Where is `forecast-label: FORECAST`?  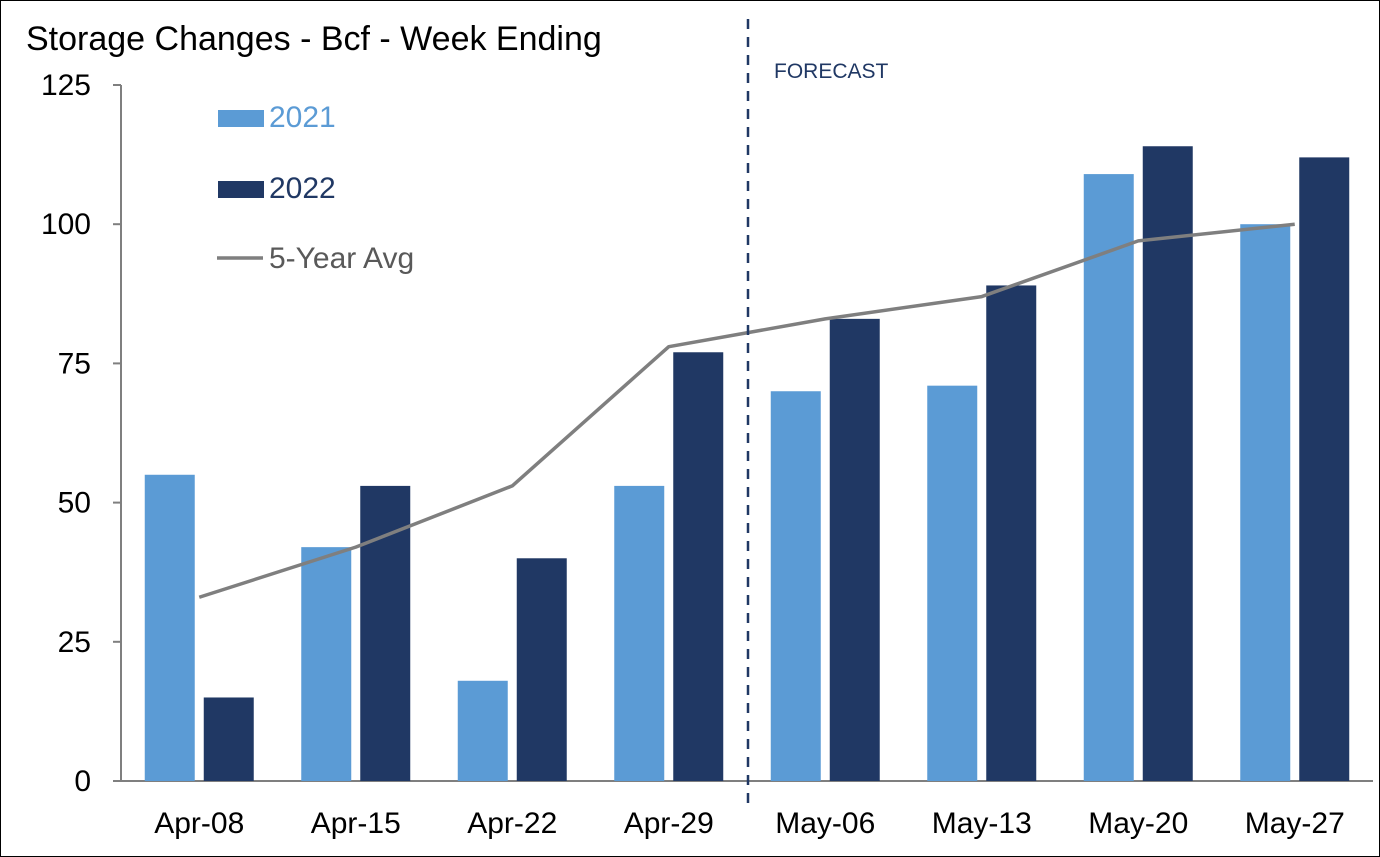
forecast-label: FORECAST is located at coordinates (831, 71).